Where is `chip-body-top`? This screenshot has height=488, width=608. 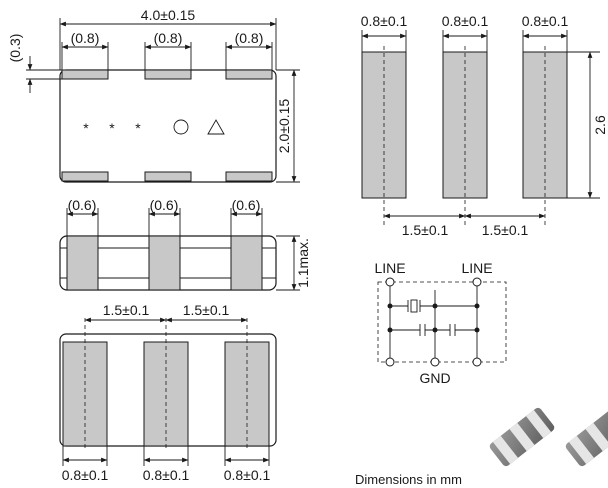
chip-body-top is located at coordinates (168, 126).